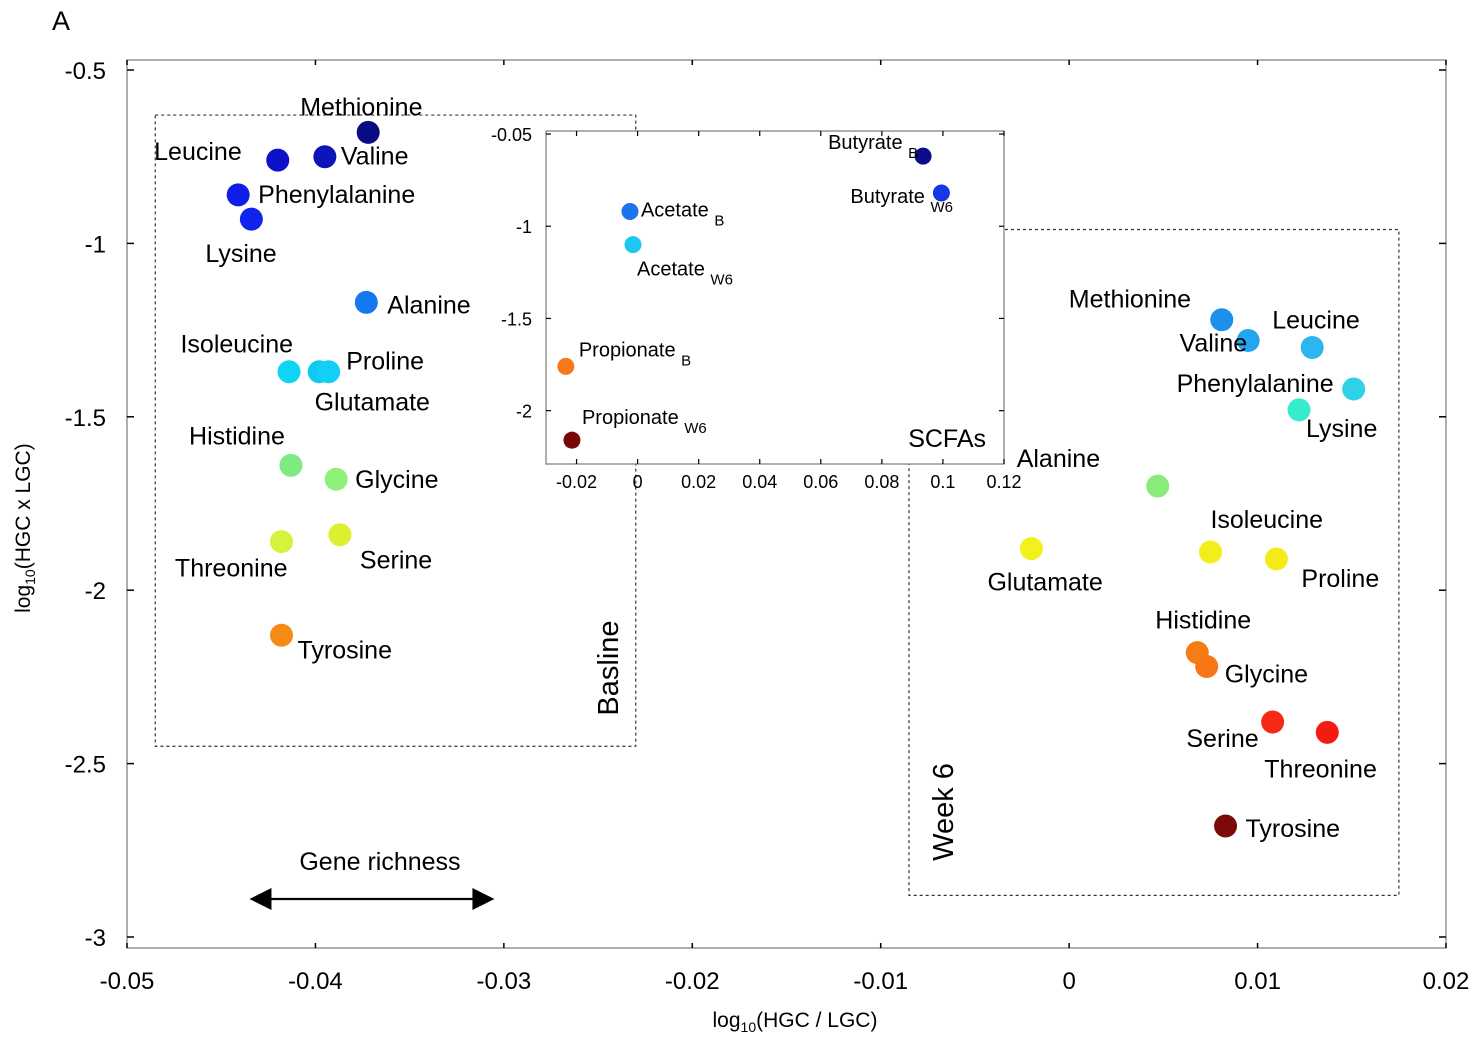 Image resolution: width=1483 pixels, height=1044 pixels. What do you see at coordinates (880, 981) in the screenshot?
I see `x-tick-label: -0.01` at bounding box center [880, 981].